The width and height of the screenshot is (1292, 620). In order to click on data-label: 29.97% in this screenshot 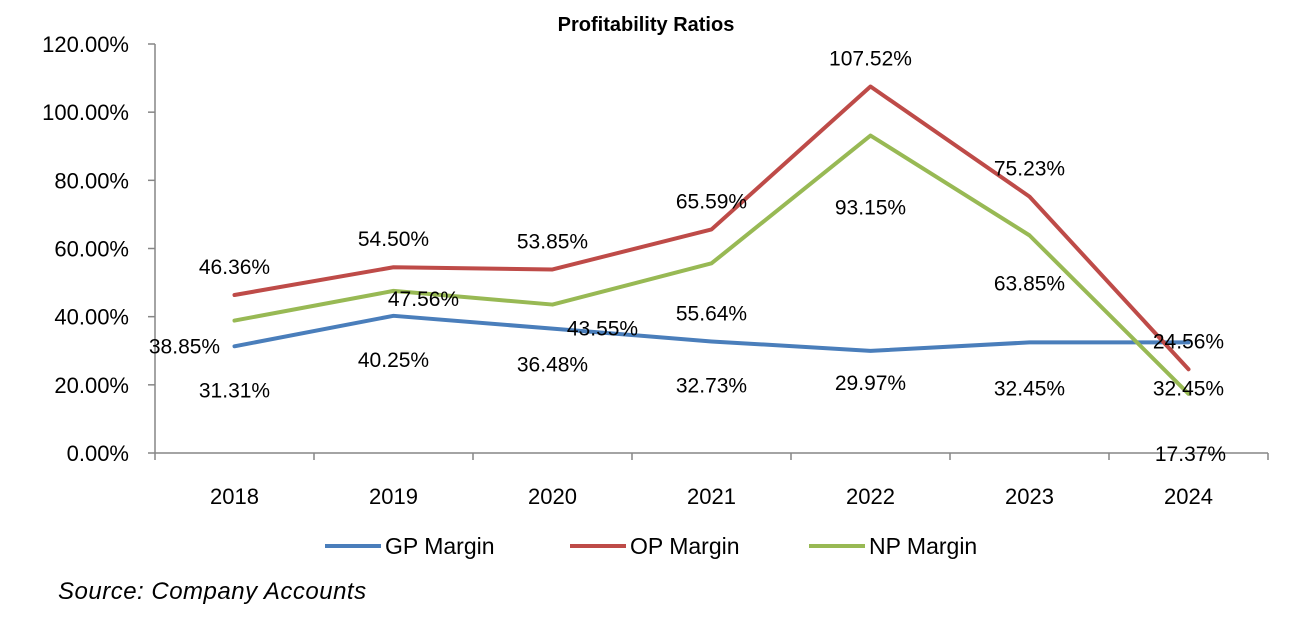, I will do `click(870, 383)`.